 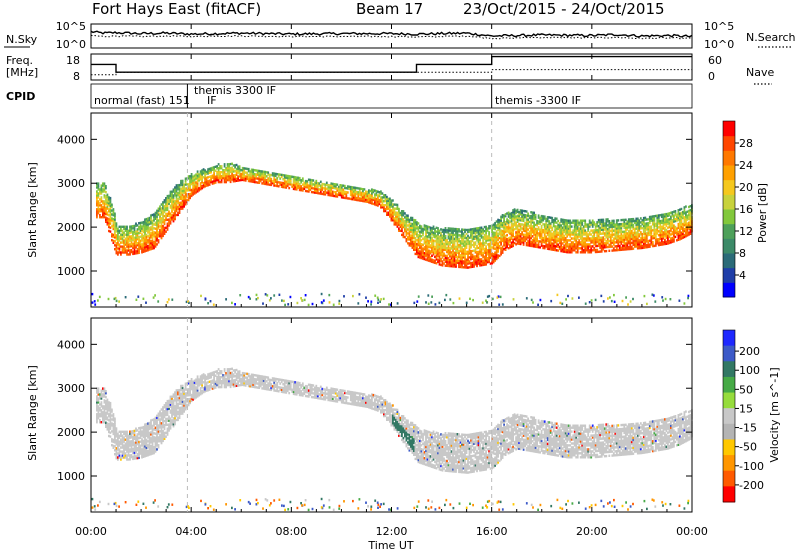 What do you see at coordinates (760, 72) in the screenshot?
I see `nave-label: Nave` at bounding box center [760, 72].